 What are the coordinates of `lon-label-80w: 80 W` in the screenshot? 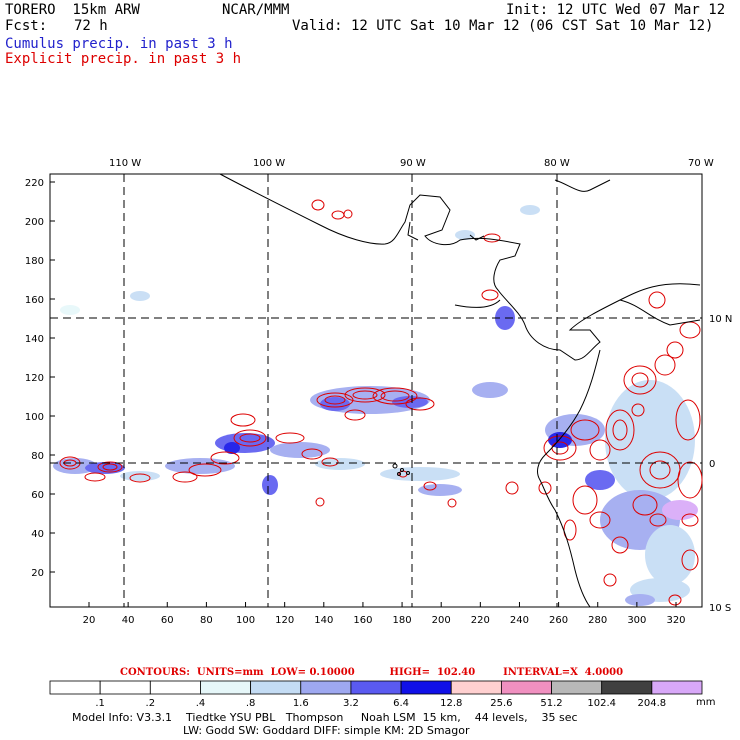 It's located at (557, 163).